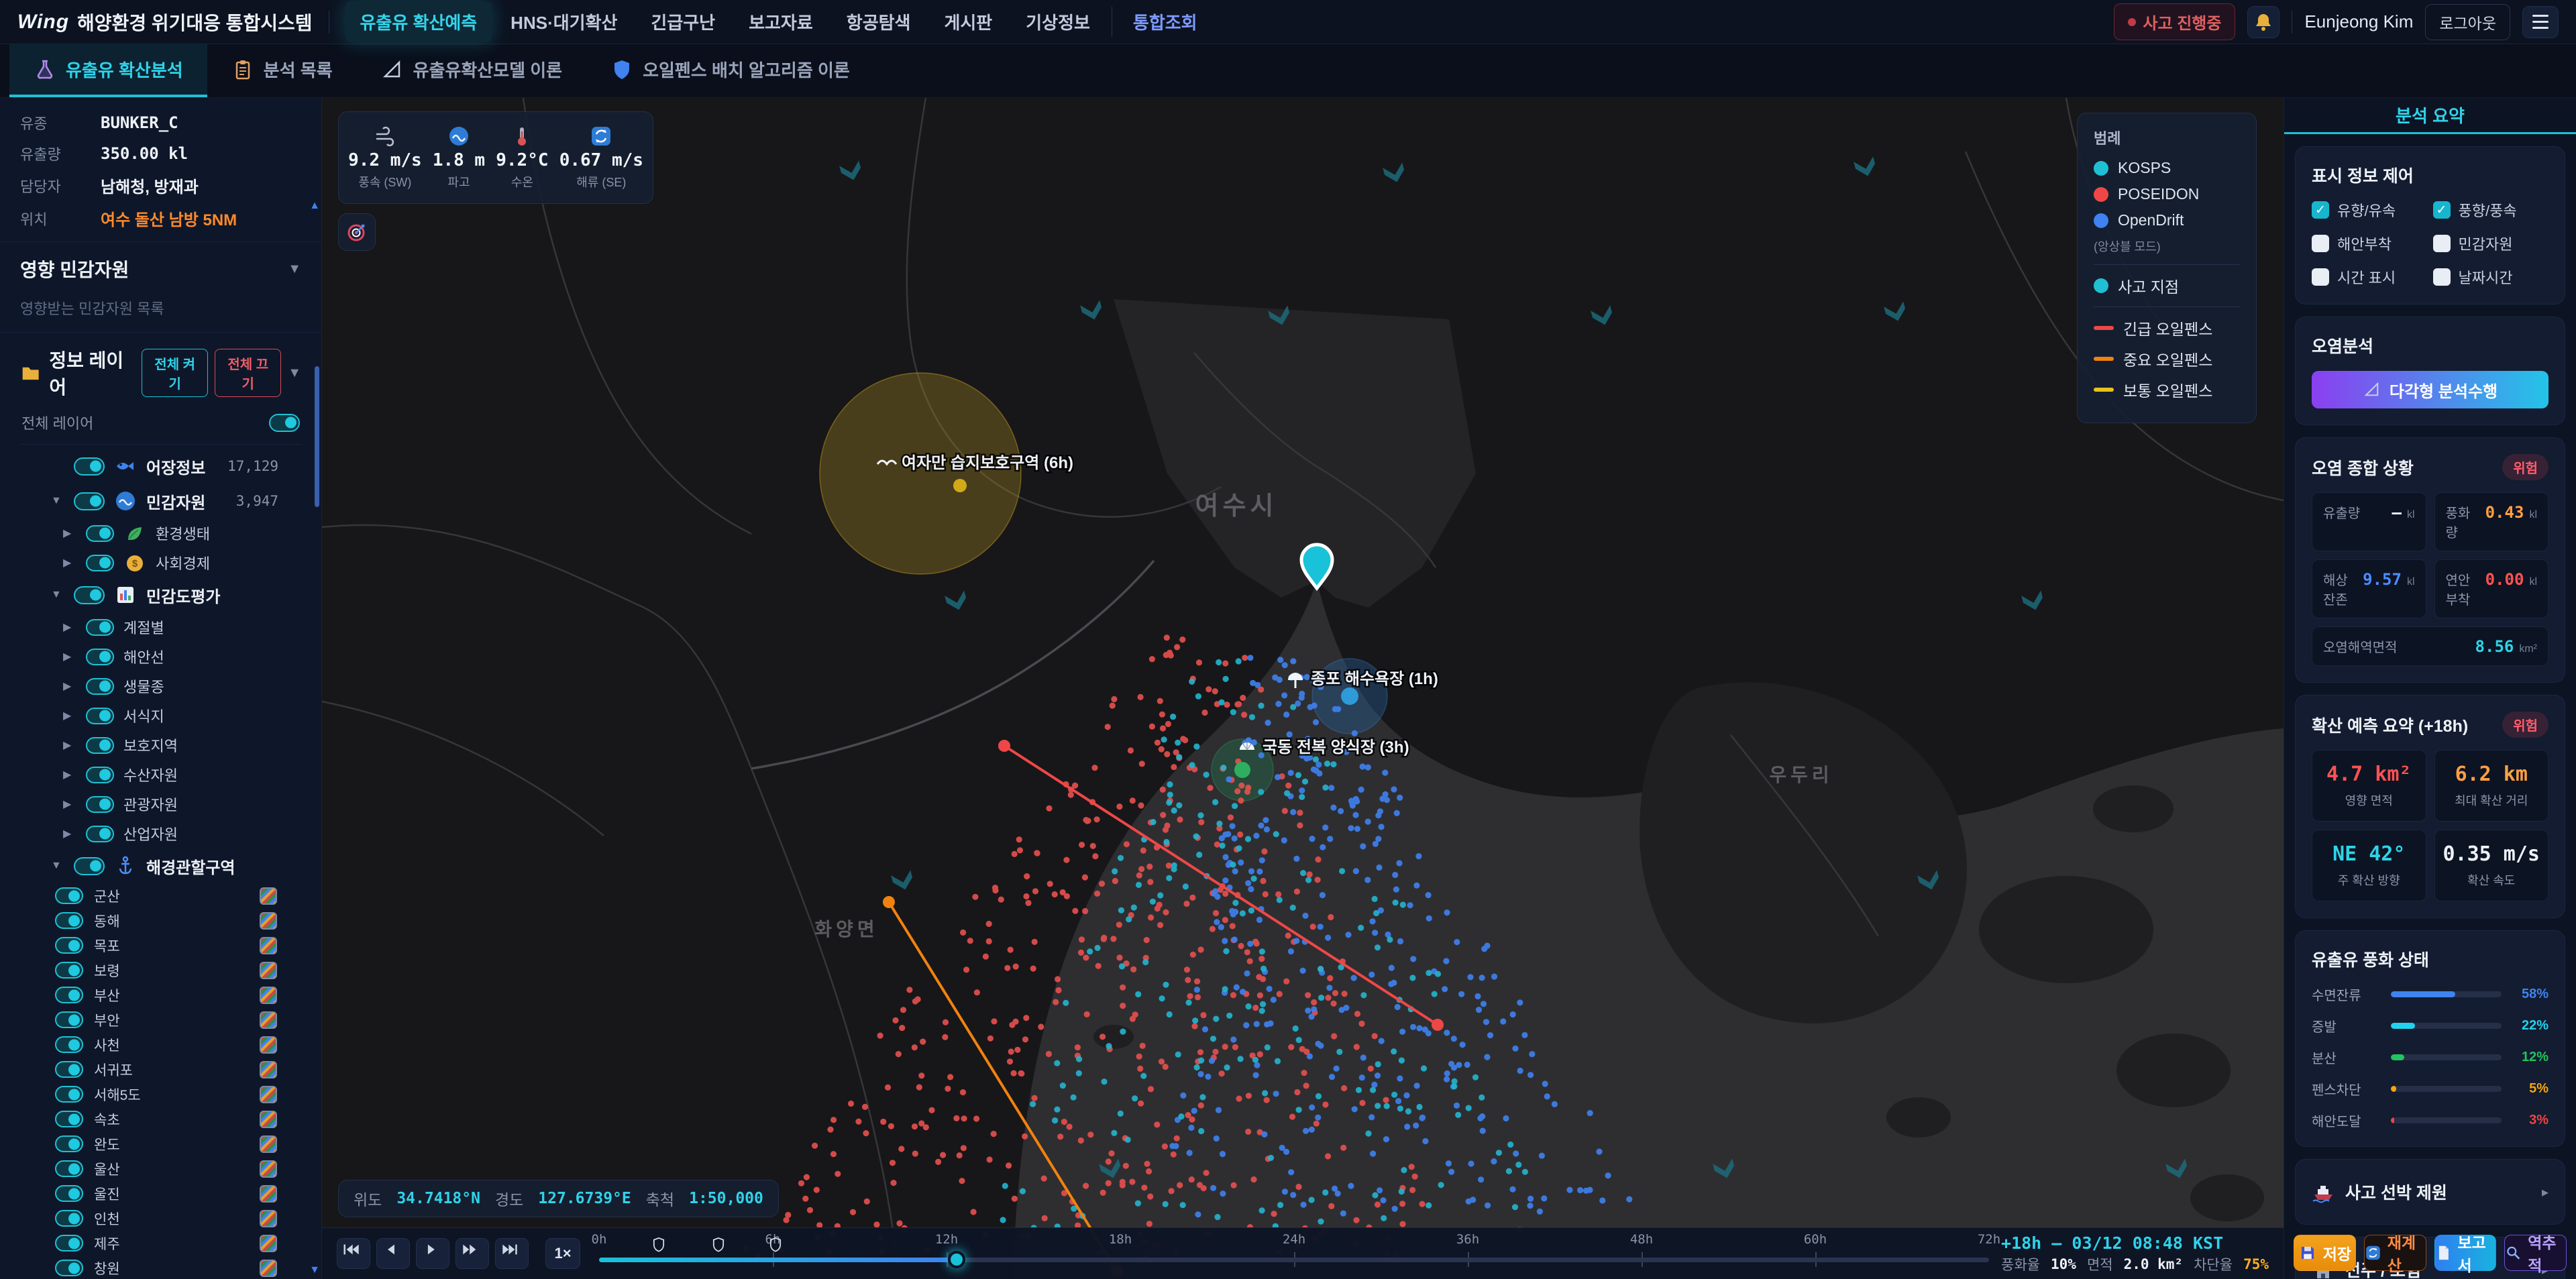 The height and width of the screenshot is (1279, 2576). I want to click on check-time-display: 시간 표시, so click(2370, 277).